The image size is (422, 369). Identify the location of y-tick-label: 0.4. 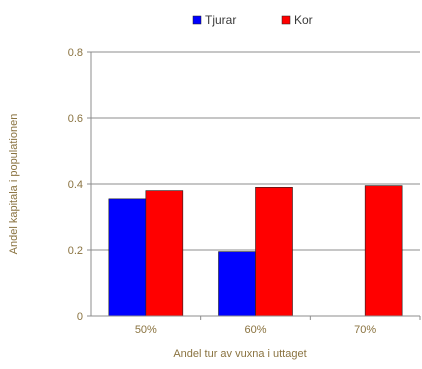
(75, 185).